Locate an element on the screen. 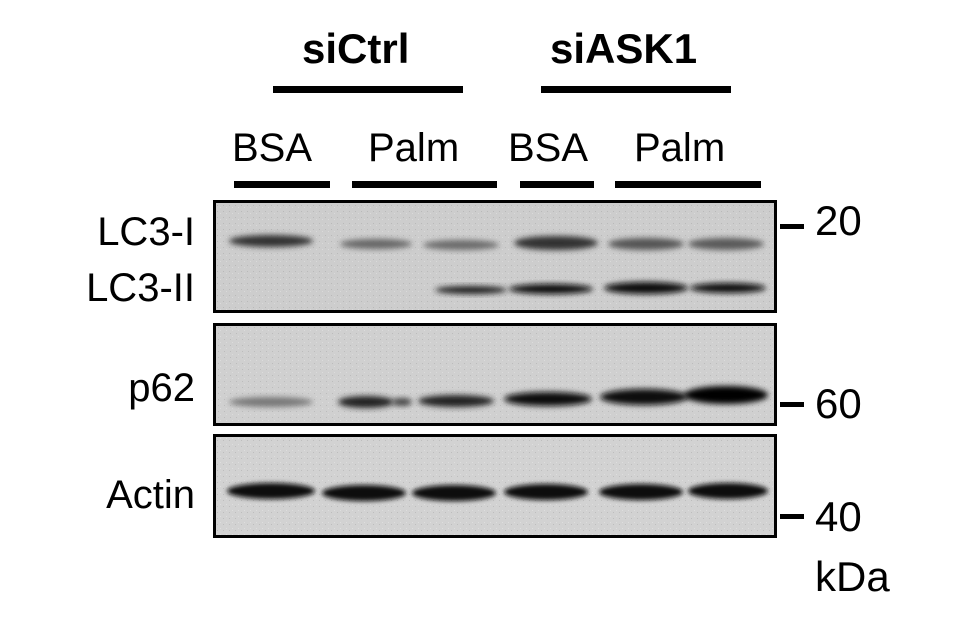 The width and height of the screenshot is (975, 622). band-lc3-ii-lane5 is located at coordinates (646, 288).